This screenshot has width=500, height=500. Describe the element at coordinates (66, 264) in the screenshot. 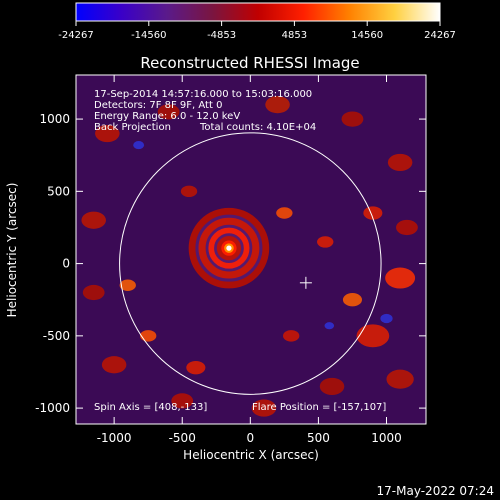

I see `y-tick-label: 0` at that location.